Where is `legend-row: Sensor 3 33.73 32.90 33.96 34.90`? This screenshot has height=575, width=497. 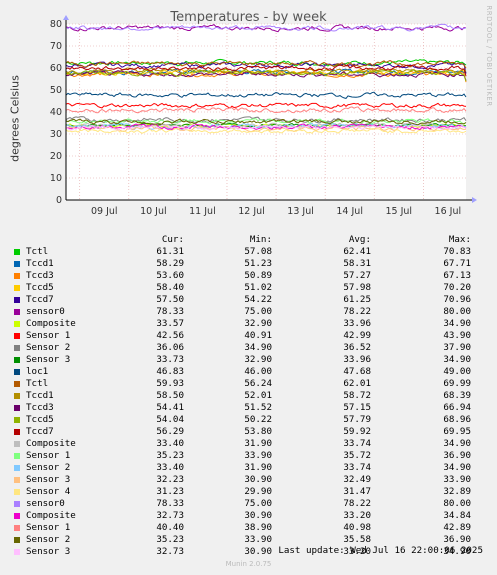
legend-row: Sensor 3 33.73 32.90 33.96 34.90 is located at coordinates (252, 360).